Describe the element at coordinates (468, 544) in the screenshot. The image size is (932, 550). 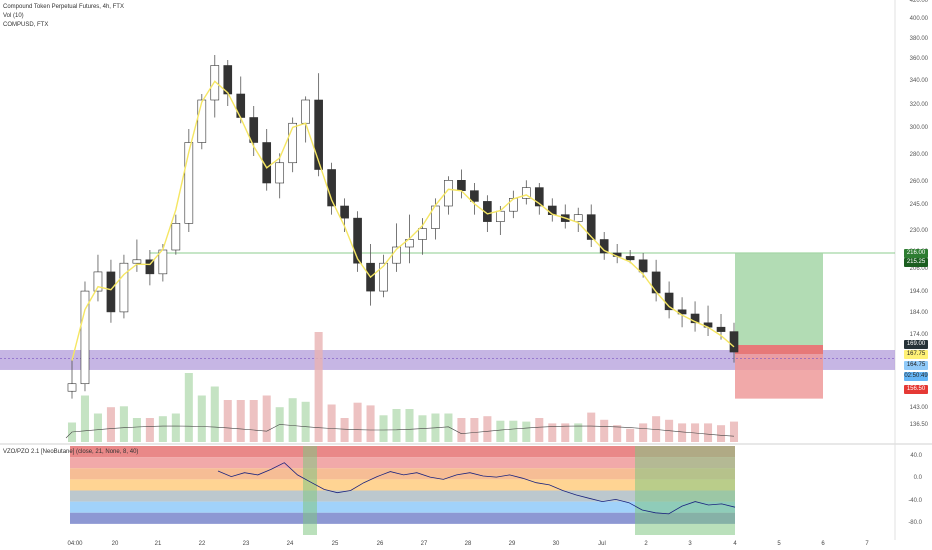
I see `time-tick-label: 28` at that location.